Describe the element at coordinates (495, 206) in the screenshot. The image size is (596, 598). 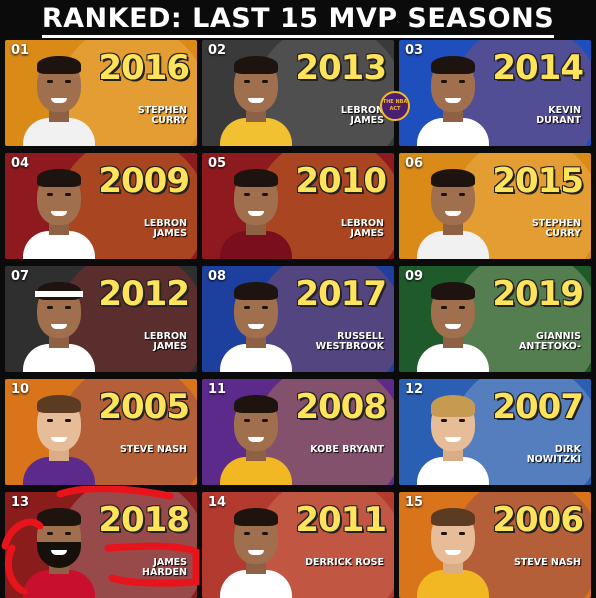
I see `mvp-tile: 06 2015 STEPHEN CURRY` at that location.